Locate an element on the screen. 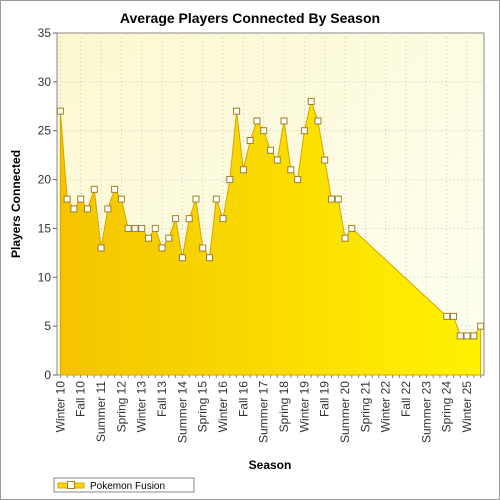  legend: Pokemon Fusion is located at coordinates (124, 485).